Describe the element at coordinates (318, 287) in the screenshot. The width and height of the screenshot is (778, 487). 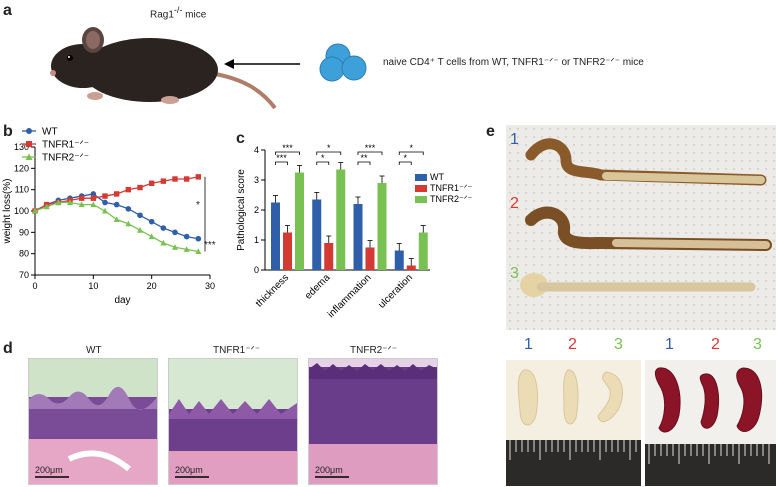
I see `category-label: edema` at that location.